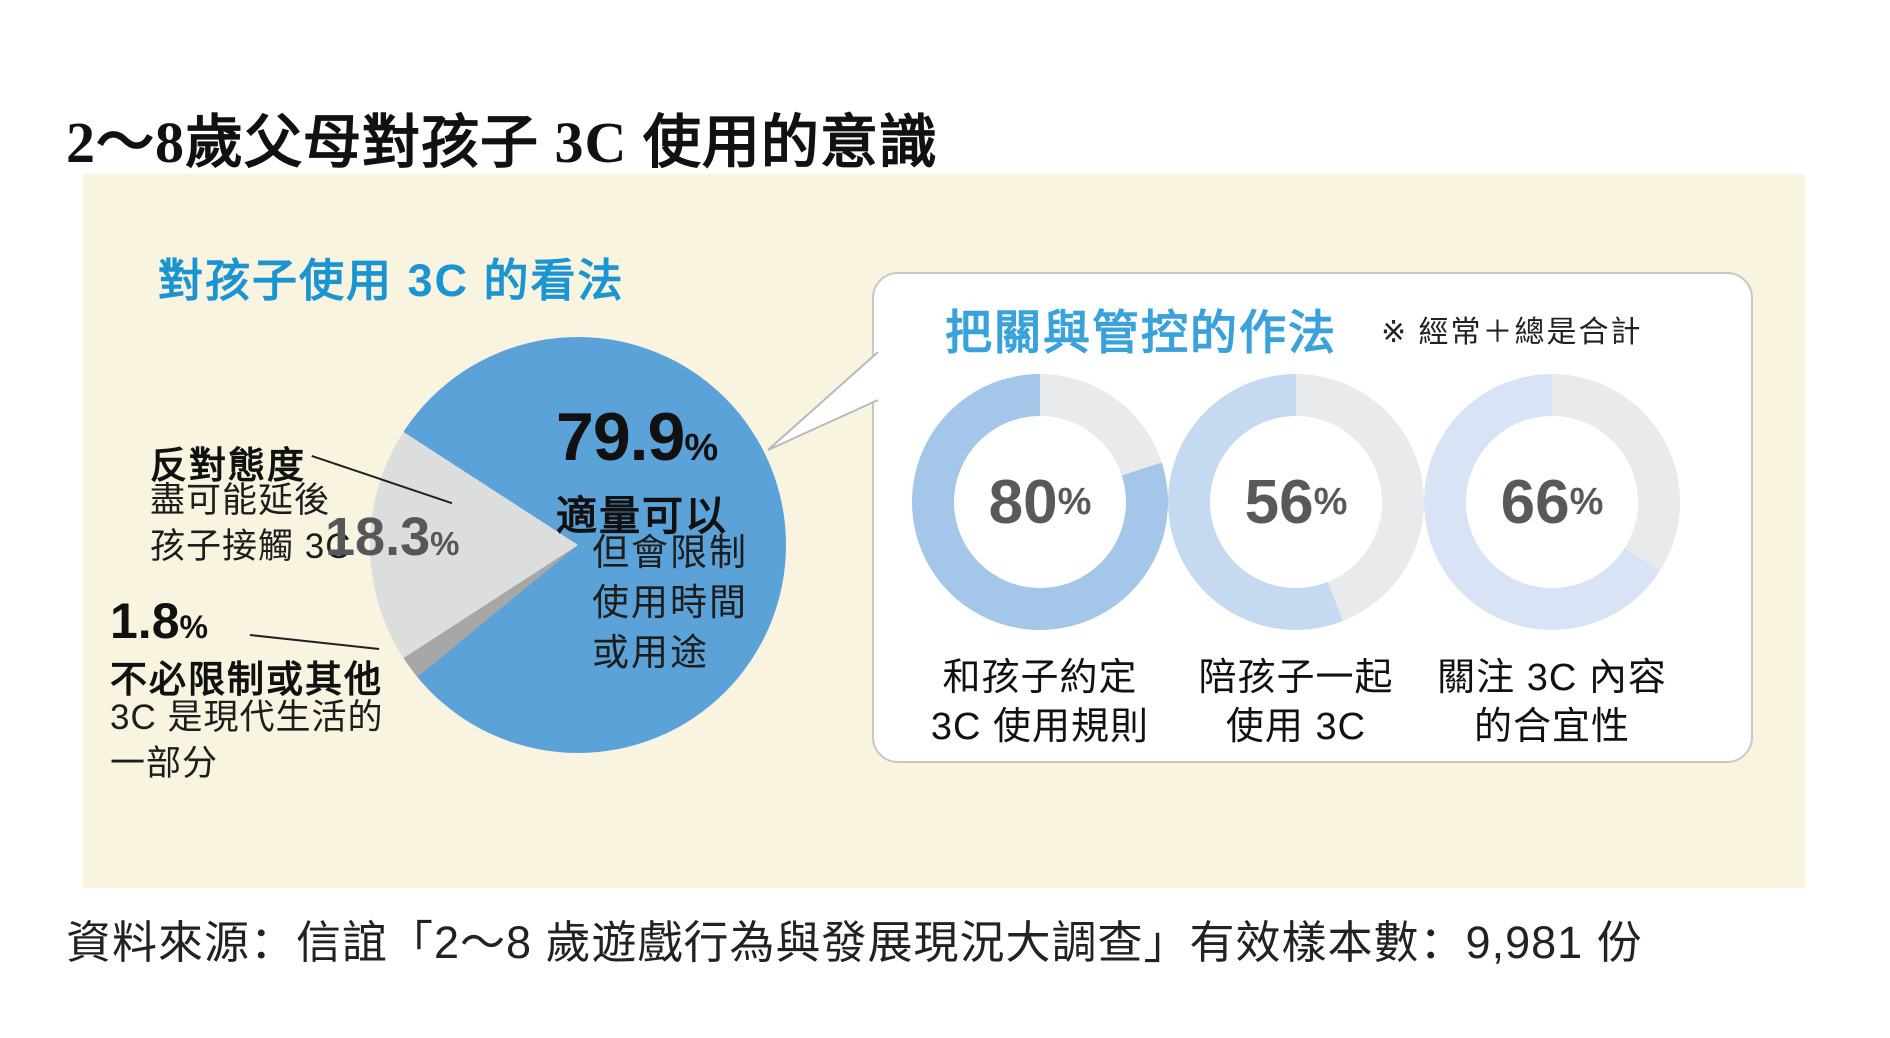 The height and width of the screenshot is (1038, 1890). I want to click on donut-center-label: 66%, so click(1552, 502).